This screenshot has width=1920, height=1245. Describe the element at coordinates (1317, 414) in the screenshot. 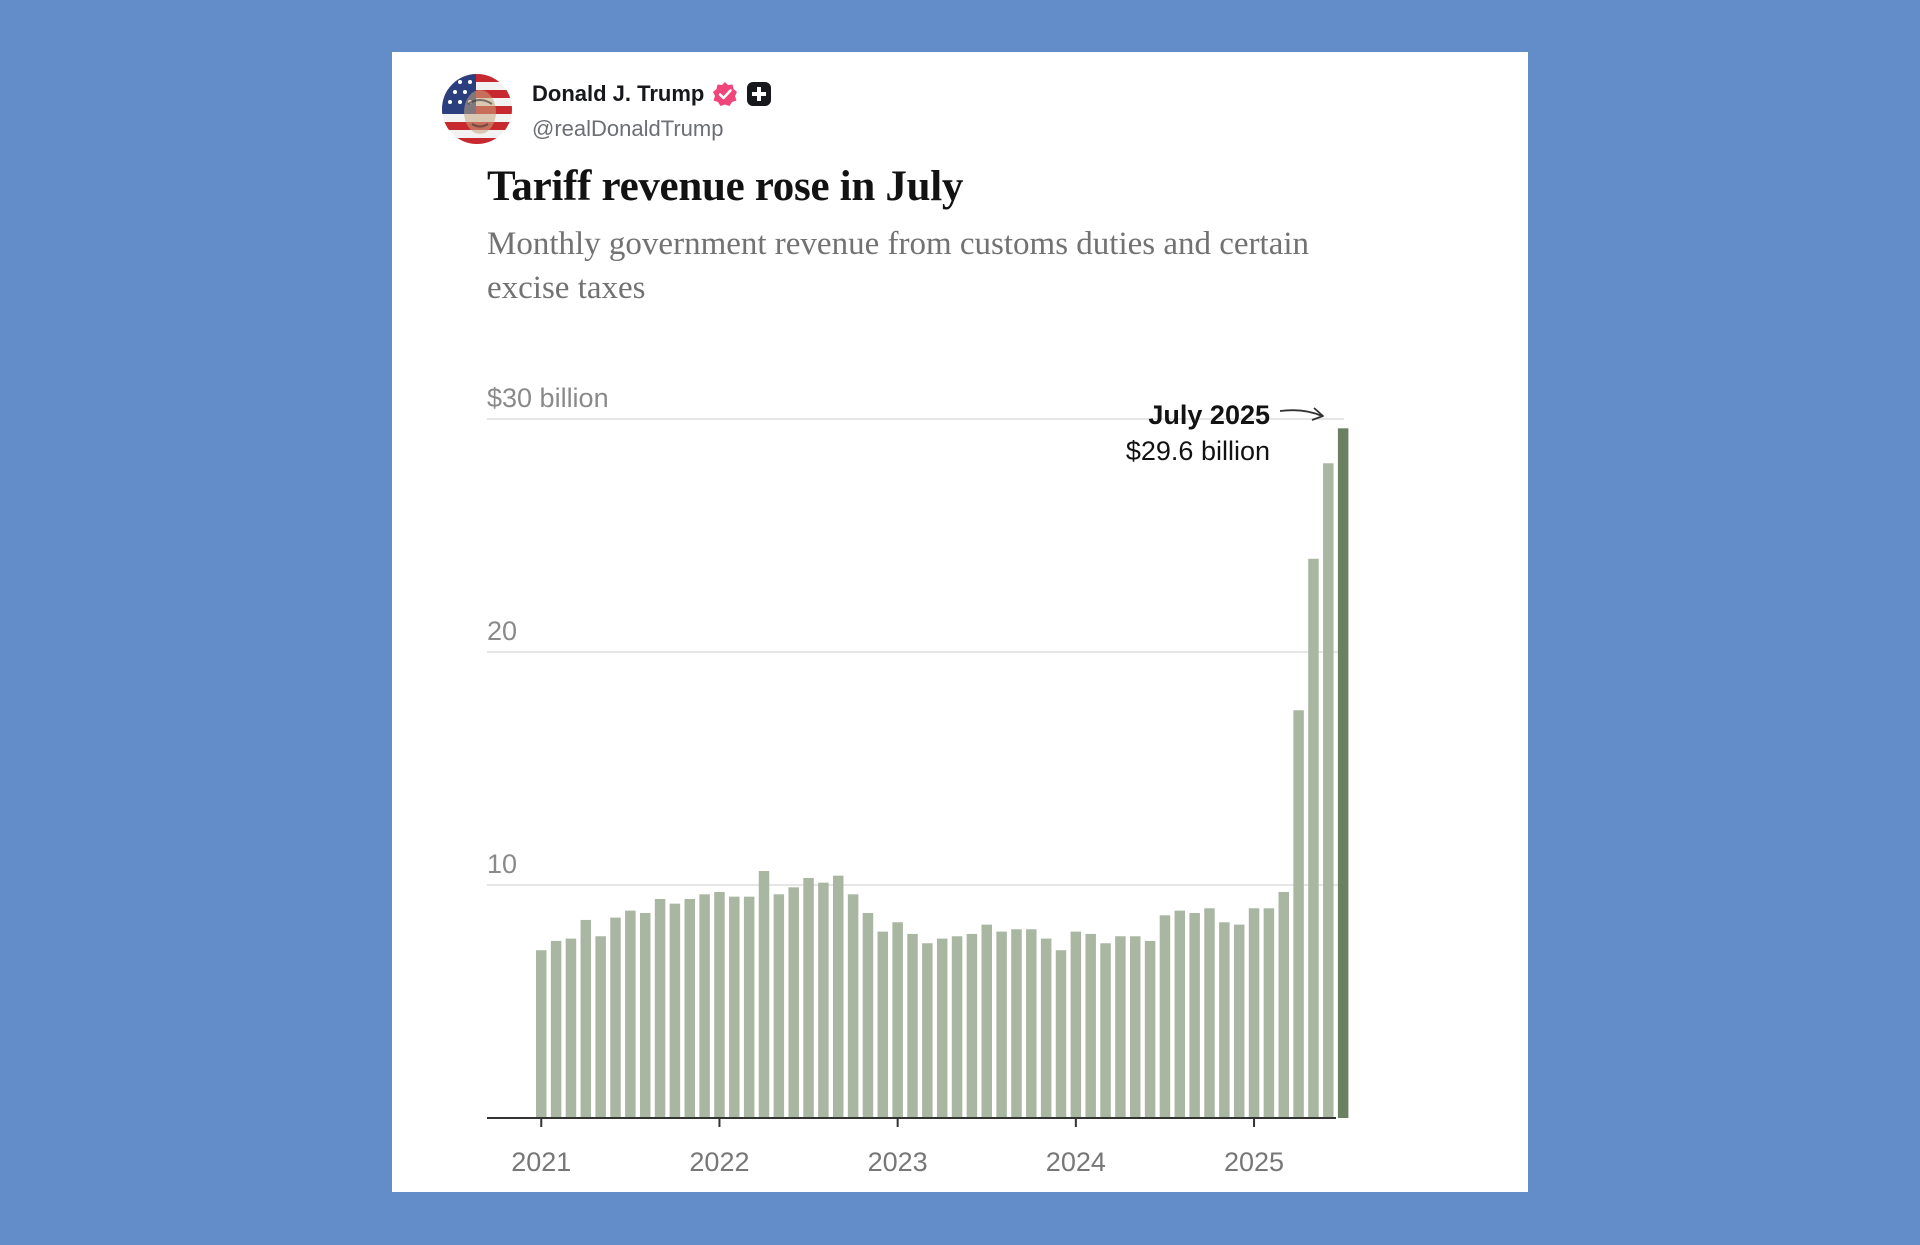

I see `annotation-arrow-head` at that location.